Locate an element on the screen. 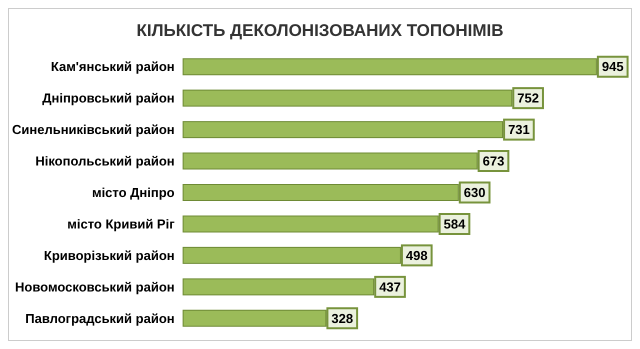 This screenshot has width=640, height=349. data-label: 752 is located at coordinates (528, 98).